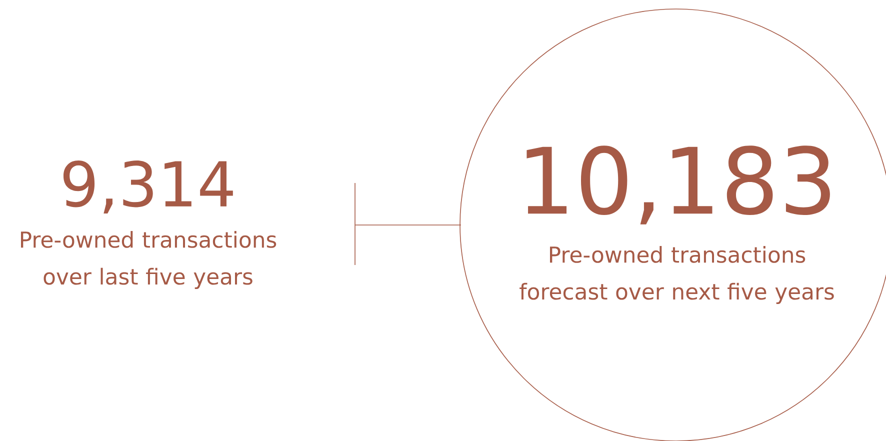 The image size is (886, 441). Describe the element at coordinates (678, 185) in the screenshot. I see `data-label: 10,183` at that location.